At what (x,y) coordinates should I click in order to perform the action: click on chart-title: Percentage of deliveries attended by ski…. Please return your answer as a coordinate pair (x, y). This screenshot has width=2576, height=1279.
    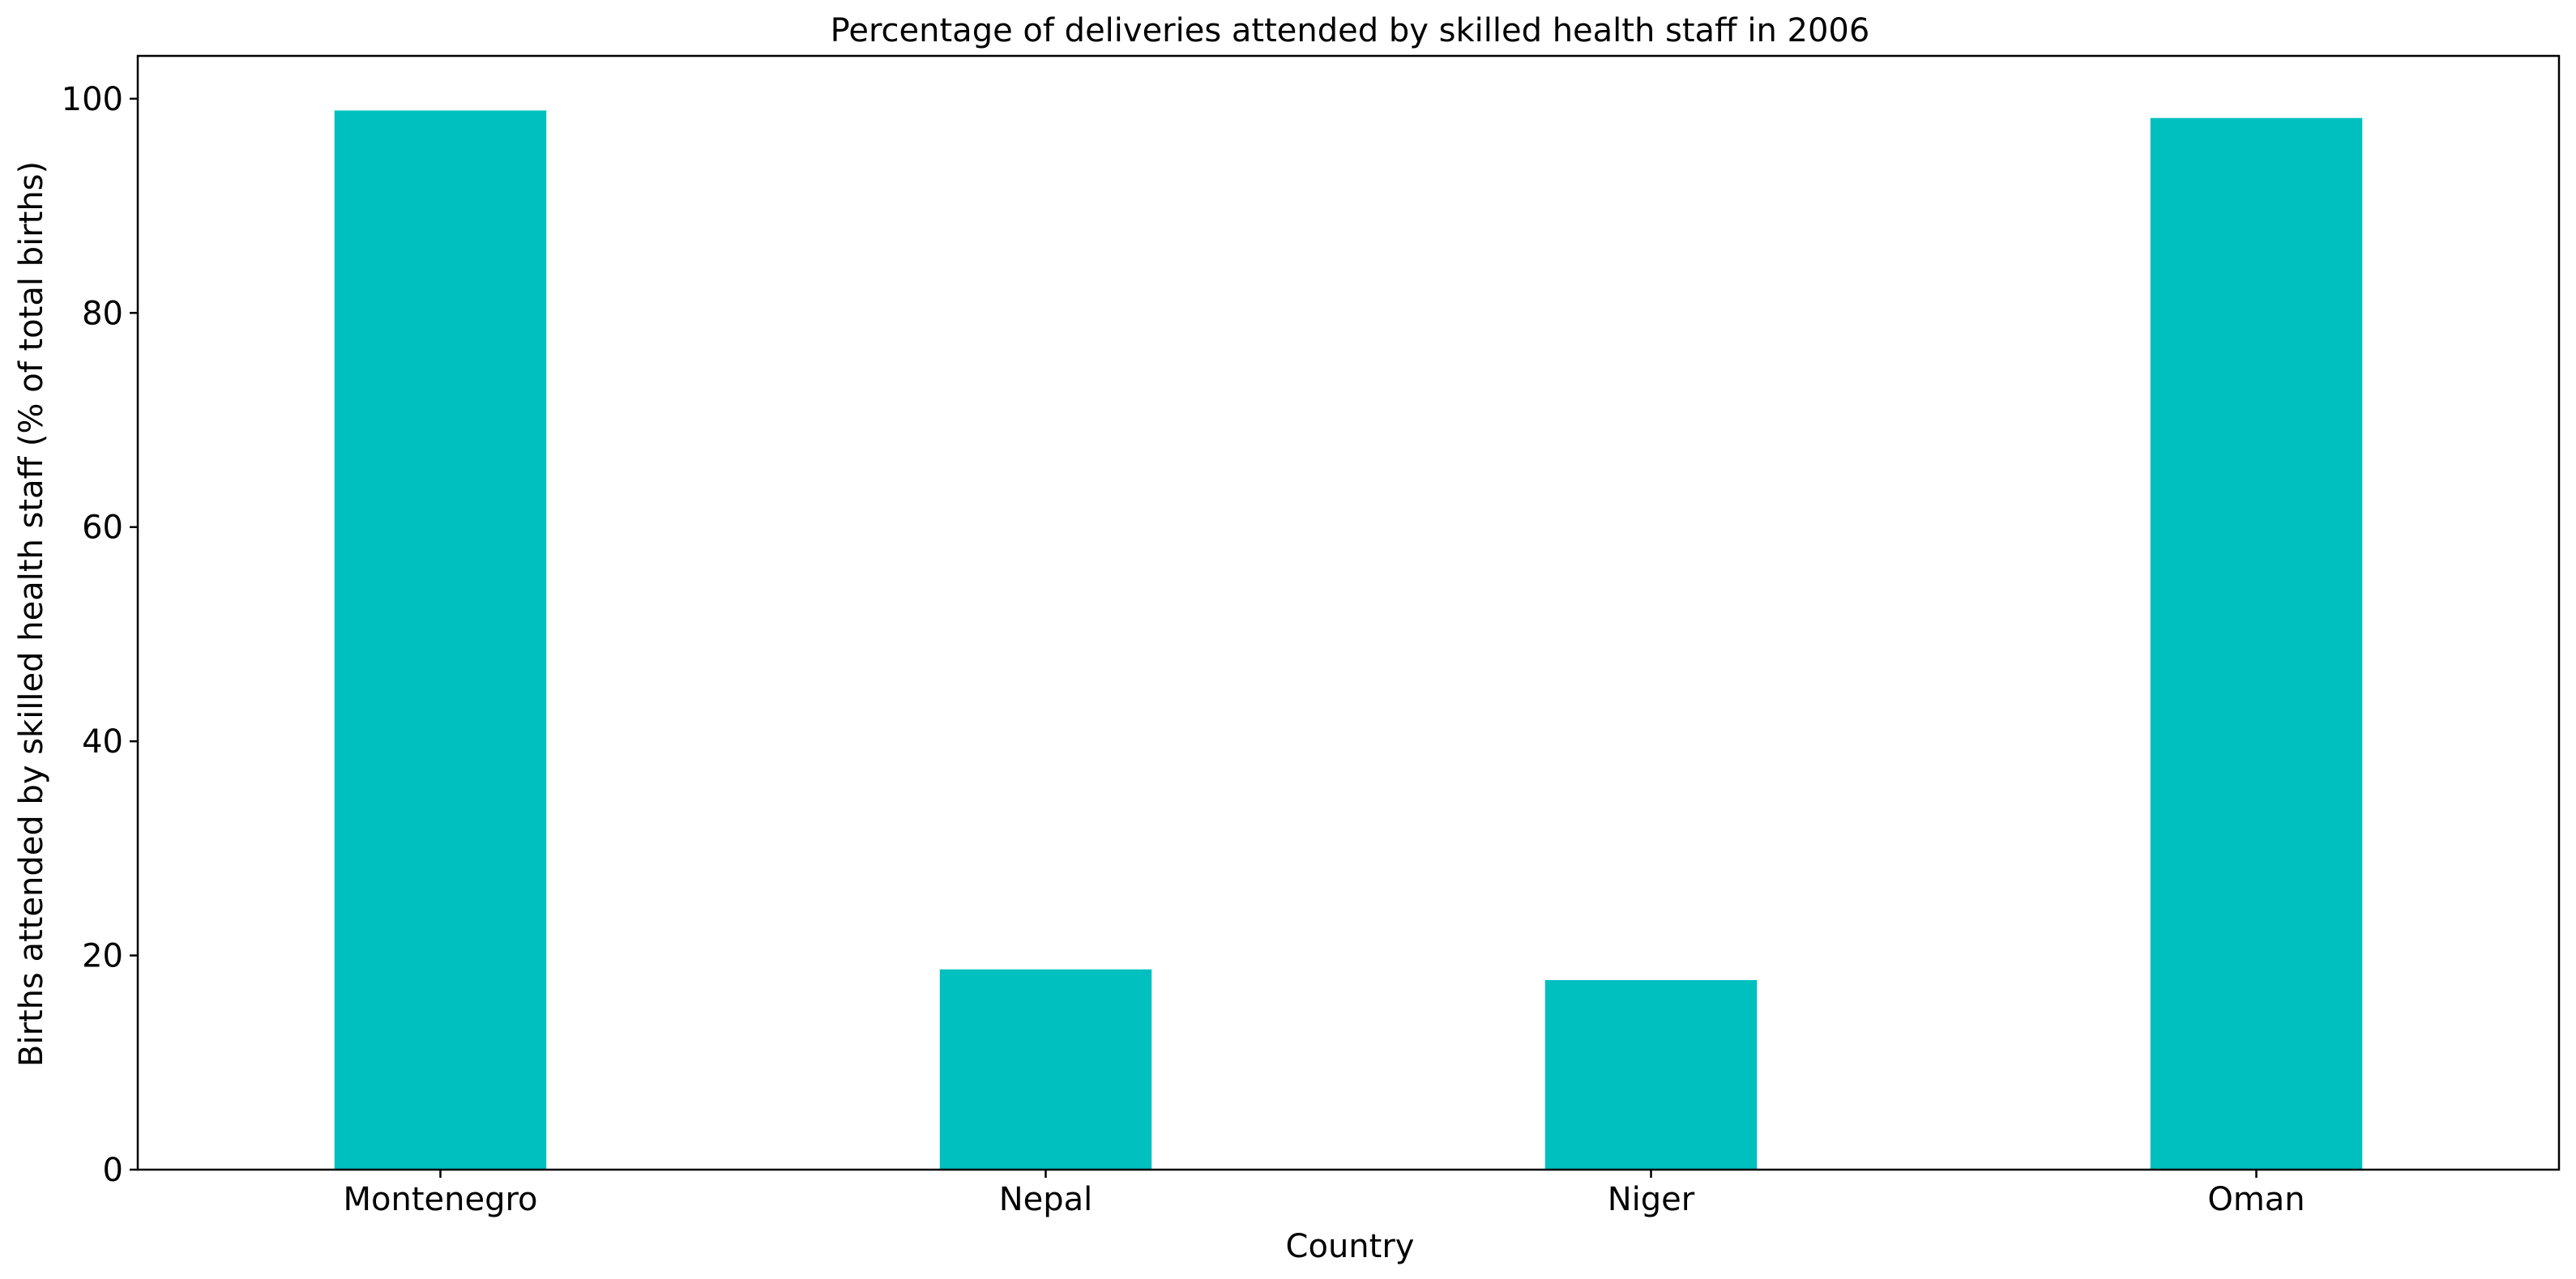
    Looking at the image, I should click on (1350, 30).